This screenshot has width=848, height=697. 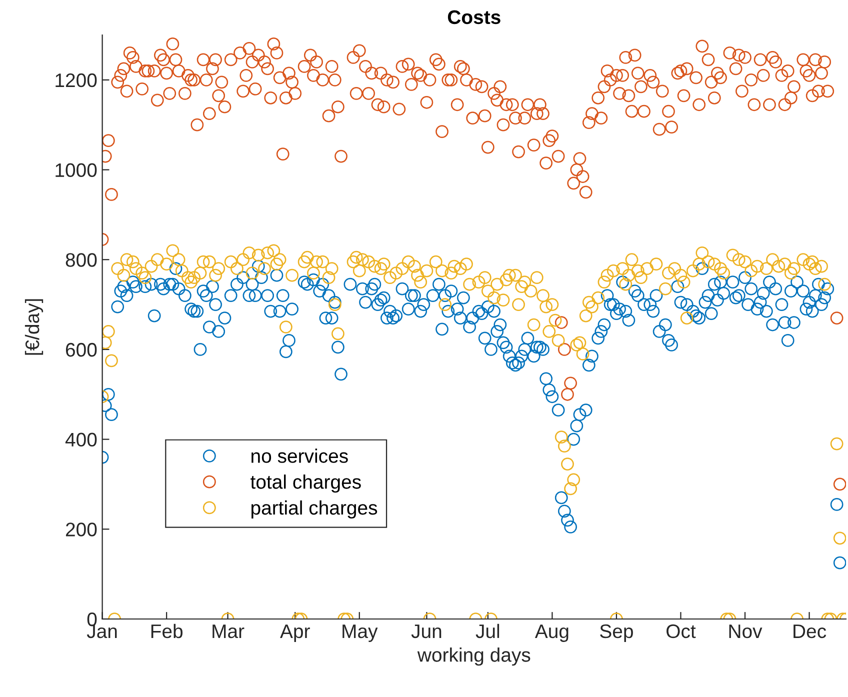 What do you see at coordinates (300, 455) in the screenshot?
I see `legend-label: no services` at bounding box center [300, 455].